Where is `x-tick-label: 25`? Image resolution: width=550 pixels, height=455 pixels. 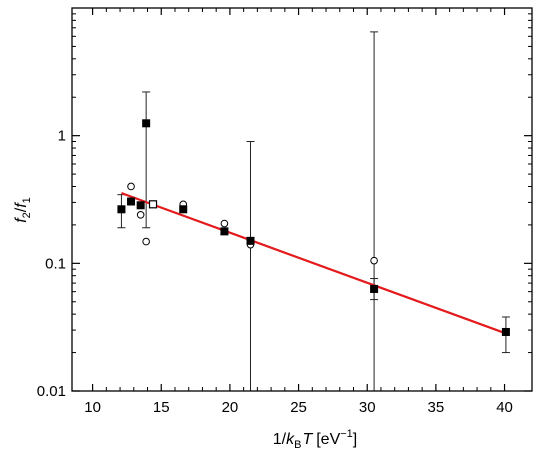 x-tick-label: 25 is located at coordinates (298, 407).